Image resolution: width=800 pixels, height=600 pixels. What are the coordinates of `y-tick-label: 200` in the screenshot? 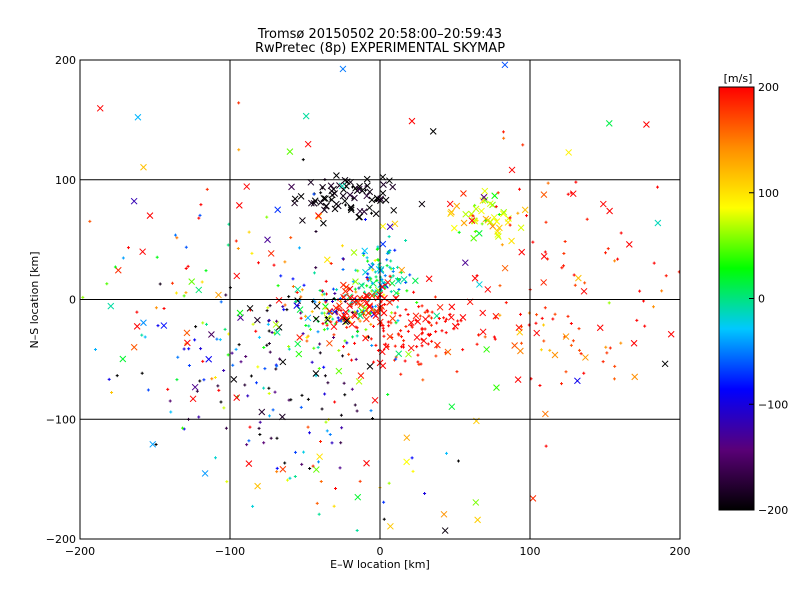 It's located at (65, 60).